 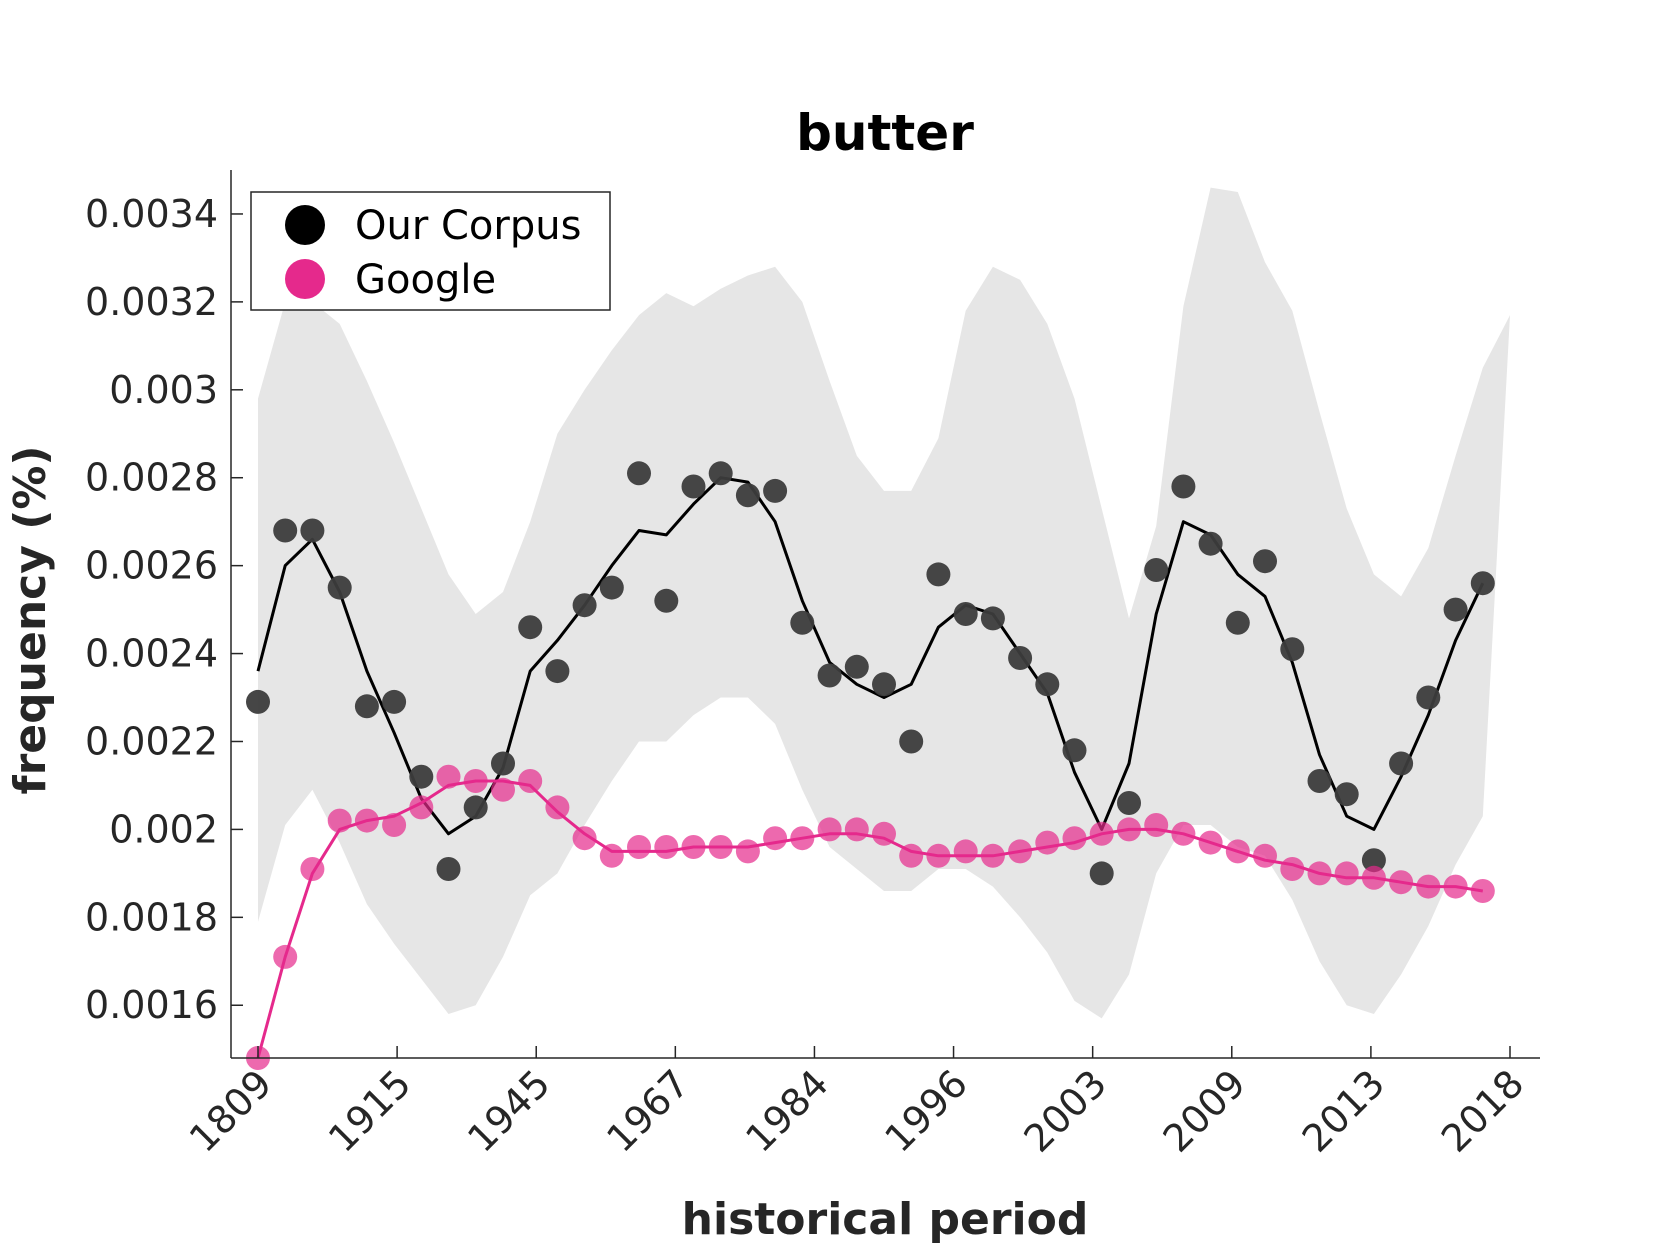 I want to click on y-tick-label: 0.003, so click(x=163, y=390).